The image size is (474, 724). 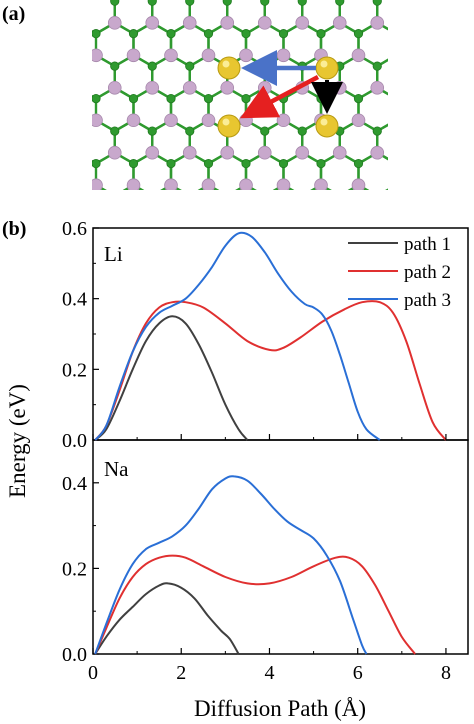 I want to click on x-tick-label: 6, so click(x=358, y=673).